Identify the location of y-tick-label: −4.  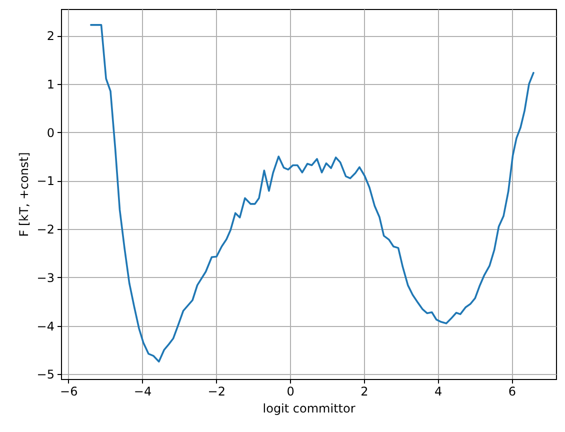
(45, 326).